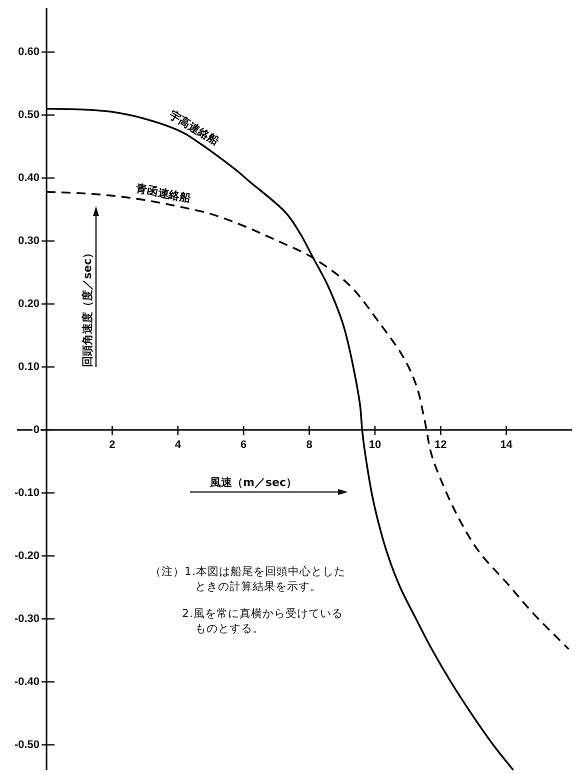 This screenshot has height=774, width=577. Describe the element at coordinates (27, 556) in the screenshot. I see `y-tick-label: -0.20` at that location.